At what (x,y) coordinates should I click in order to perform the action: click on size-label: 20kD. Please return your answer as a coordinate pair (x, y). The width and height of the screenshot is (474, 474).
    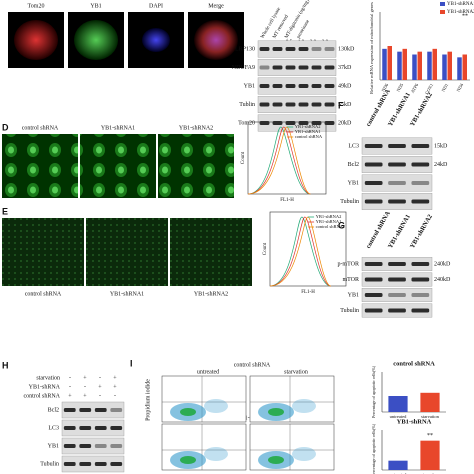
    Looking at the image, I should click on (345, 123).